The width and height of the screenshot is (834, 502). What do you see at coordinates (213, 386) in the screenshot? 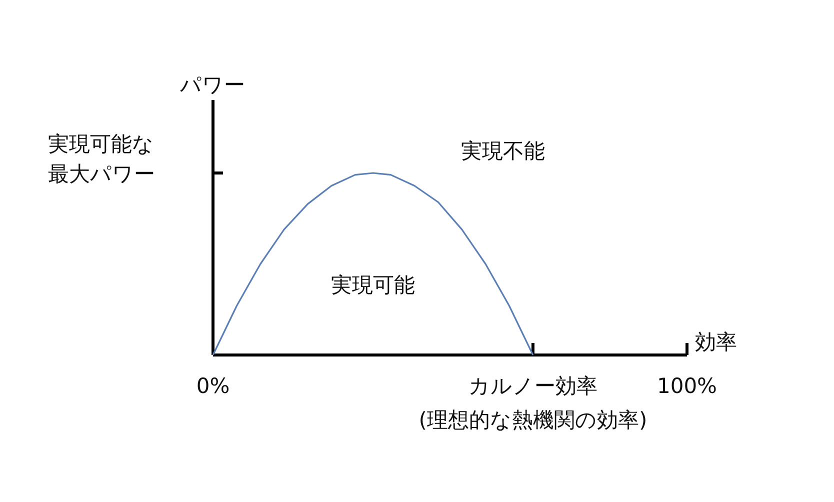
I see `xtick: 0%` at bounding box center [213, 386].